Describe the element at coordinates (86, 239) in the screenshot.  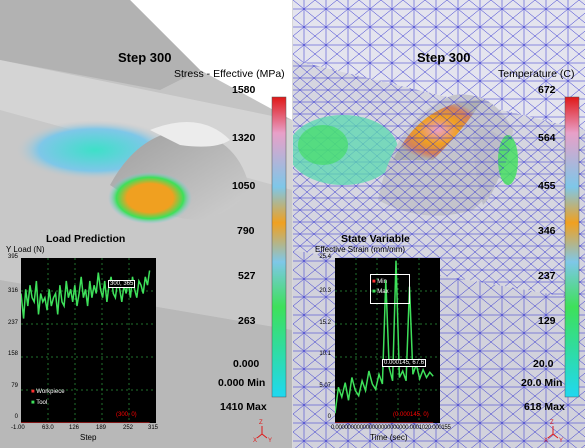
I see `chart-title: Load Prediction` at that location.